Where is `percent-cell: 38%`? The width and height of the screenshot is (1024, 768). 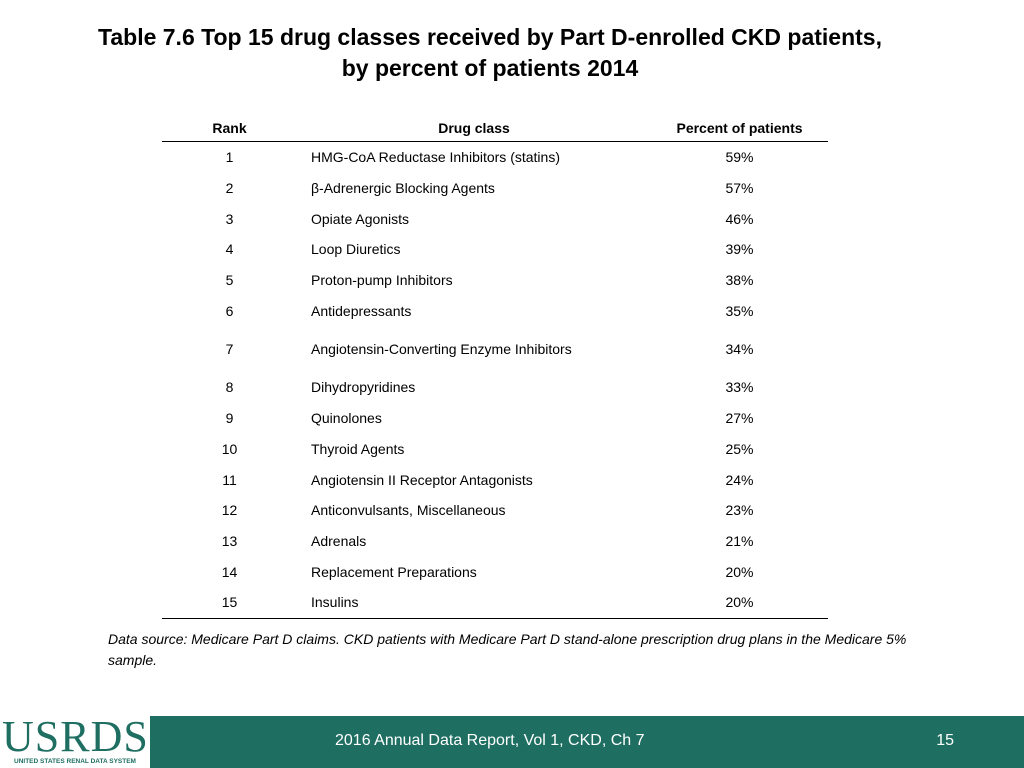
percent-cell: 38% is located at coordinates (739, 280).